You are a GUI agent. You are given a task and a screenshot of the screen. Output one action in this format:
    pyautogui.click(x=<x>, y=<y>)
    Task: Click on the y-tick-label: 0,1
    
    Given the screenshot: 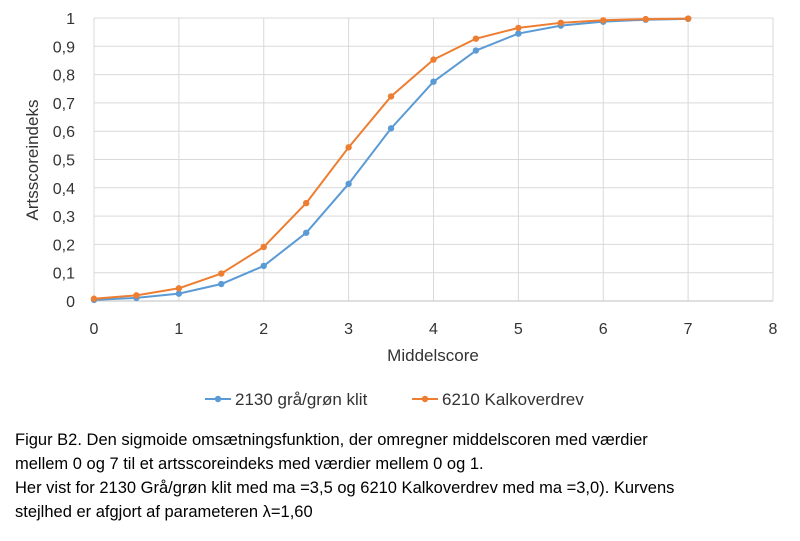 What is the action you would take?
    pyautogui.click(x=64, y=274)
    